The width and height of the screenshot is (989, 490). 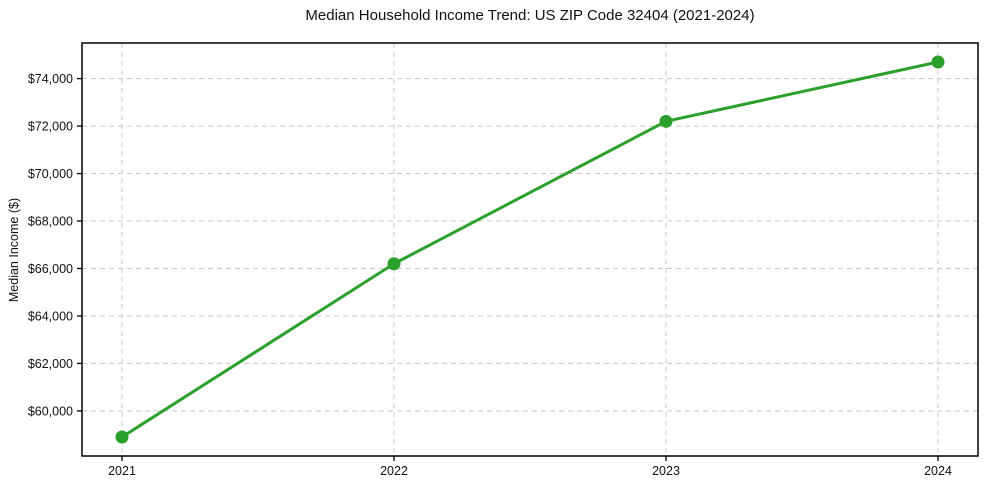 What do you see at coordinates (50, 127) in the screenshot?
I see `y-tick-label: $72,000` at bounding box center [50, 127].